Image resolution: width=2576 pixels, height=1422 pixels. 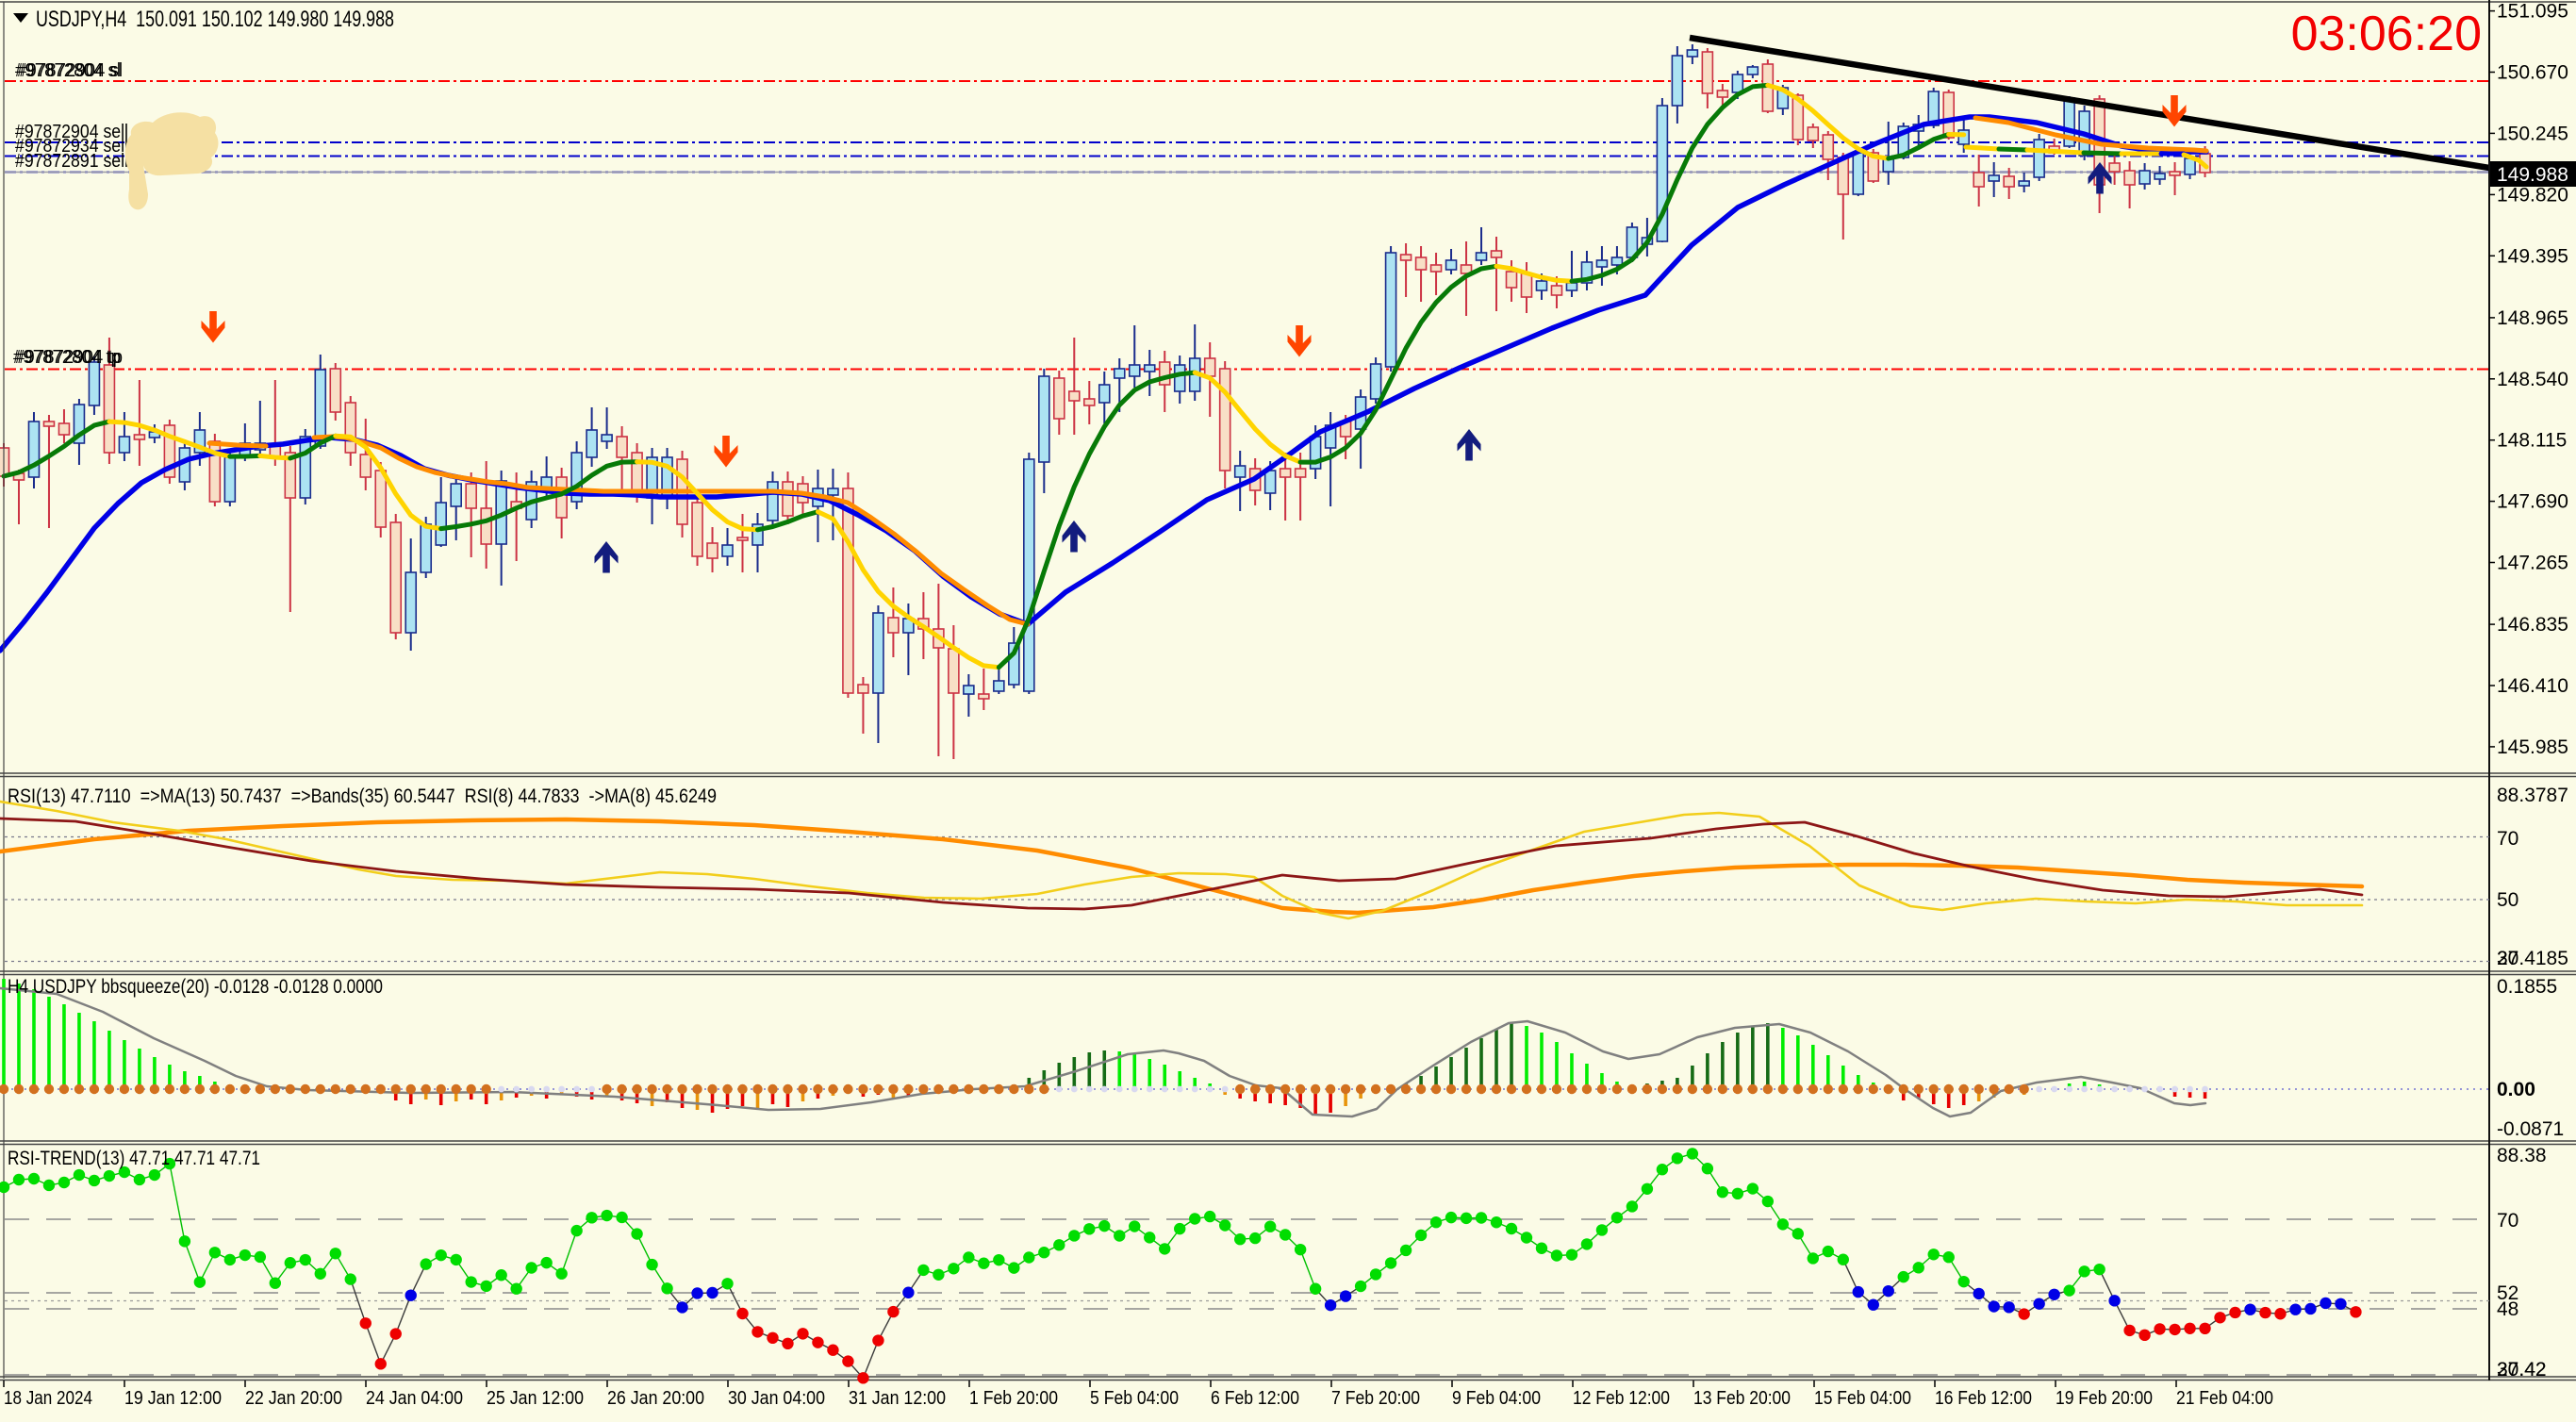 I want to click on svg-text: 149.395, so click(x=2532, y=256).